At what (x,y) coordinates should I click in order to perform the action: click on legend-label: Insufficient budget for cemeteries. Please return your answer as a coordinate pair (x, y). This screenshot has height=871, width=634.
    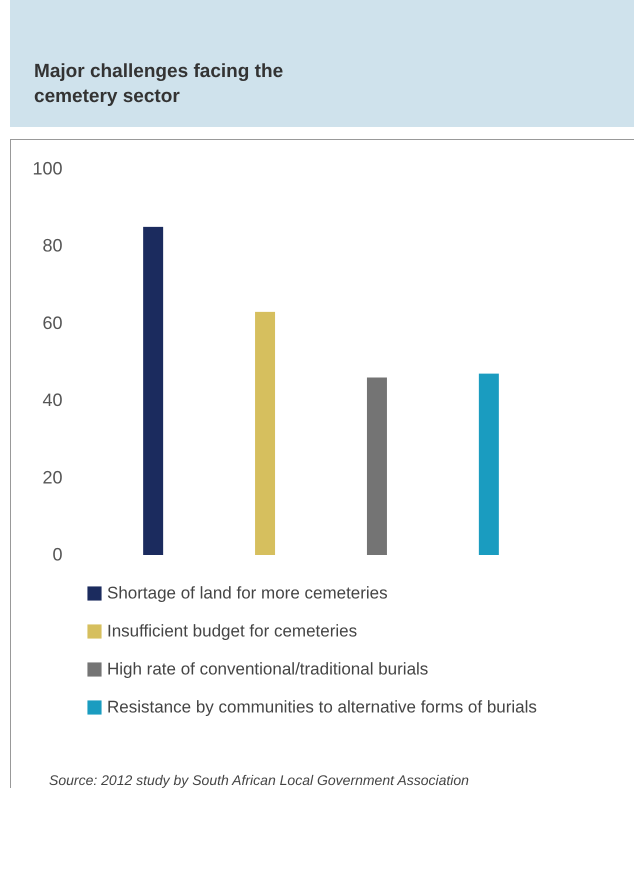
    Looking at the image, I should click on (232, 631).